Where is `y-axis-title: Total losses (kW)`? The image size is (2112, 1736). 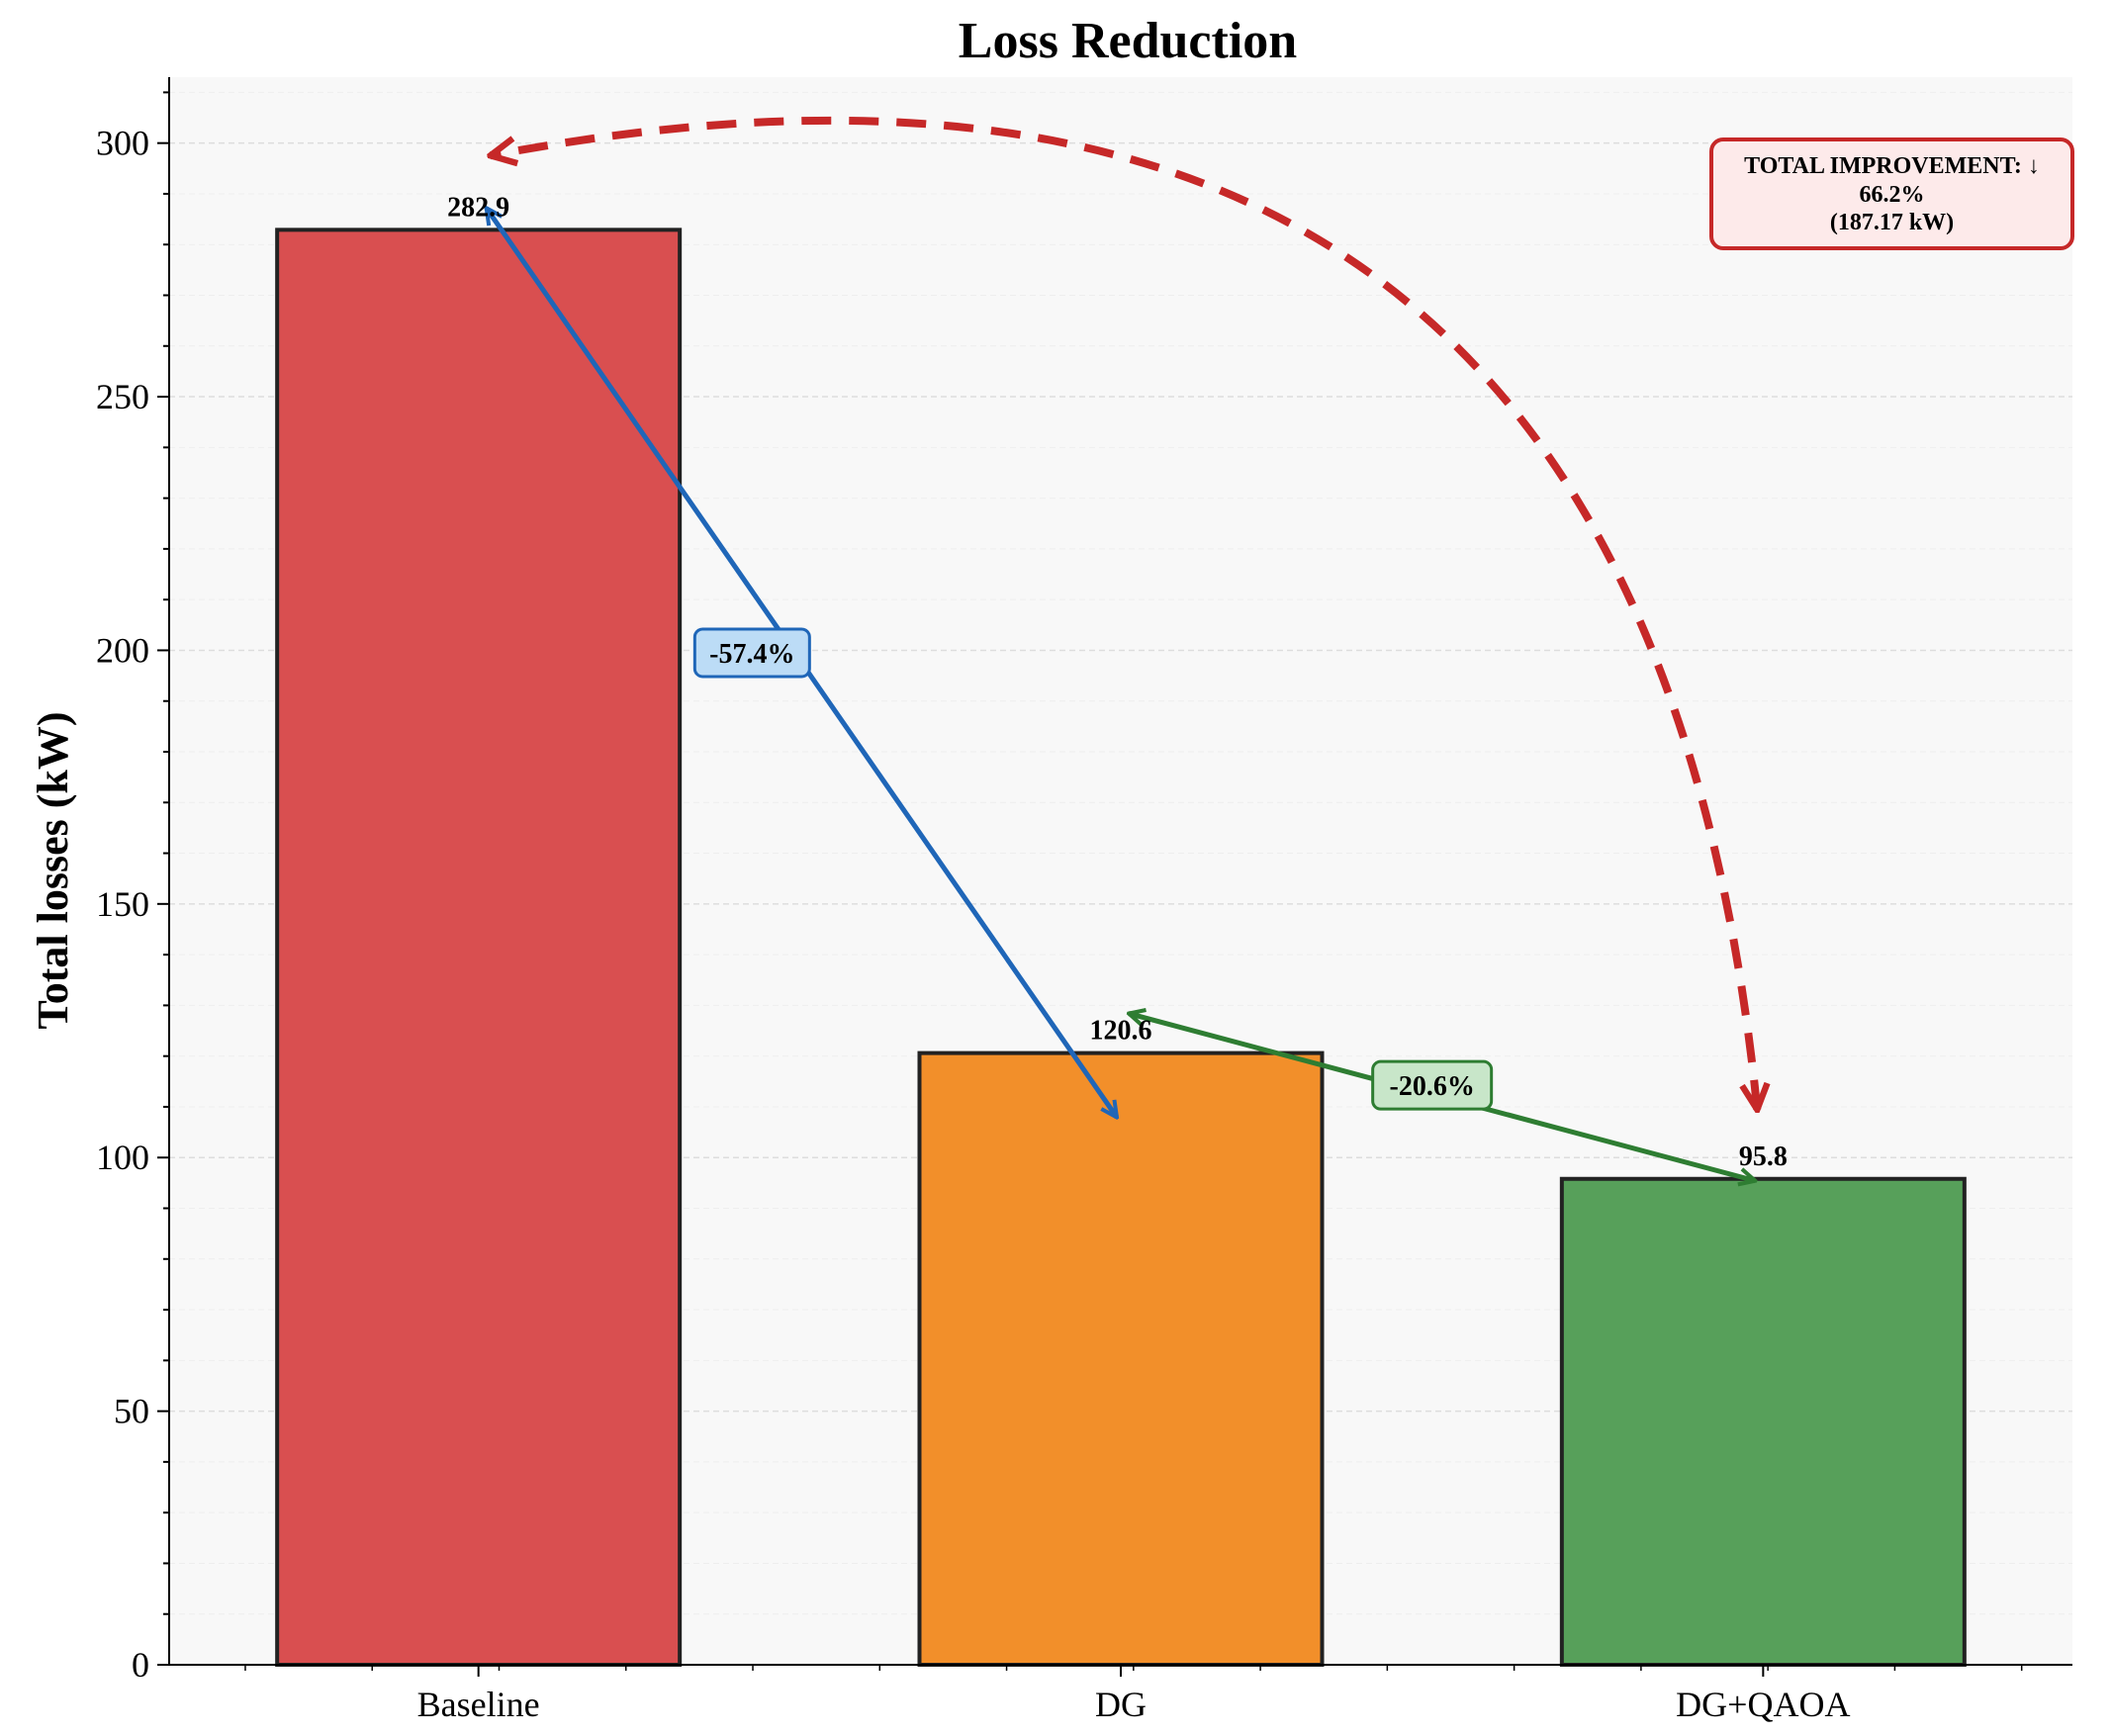
y-axis-title: Total losses (kW) is located at coordinates (53, 870).